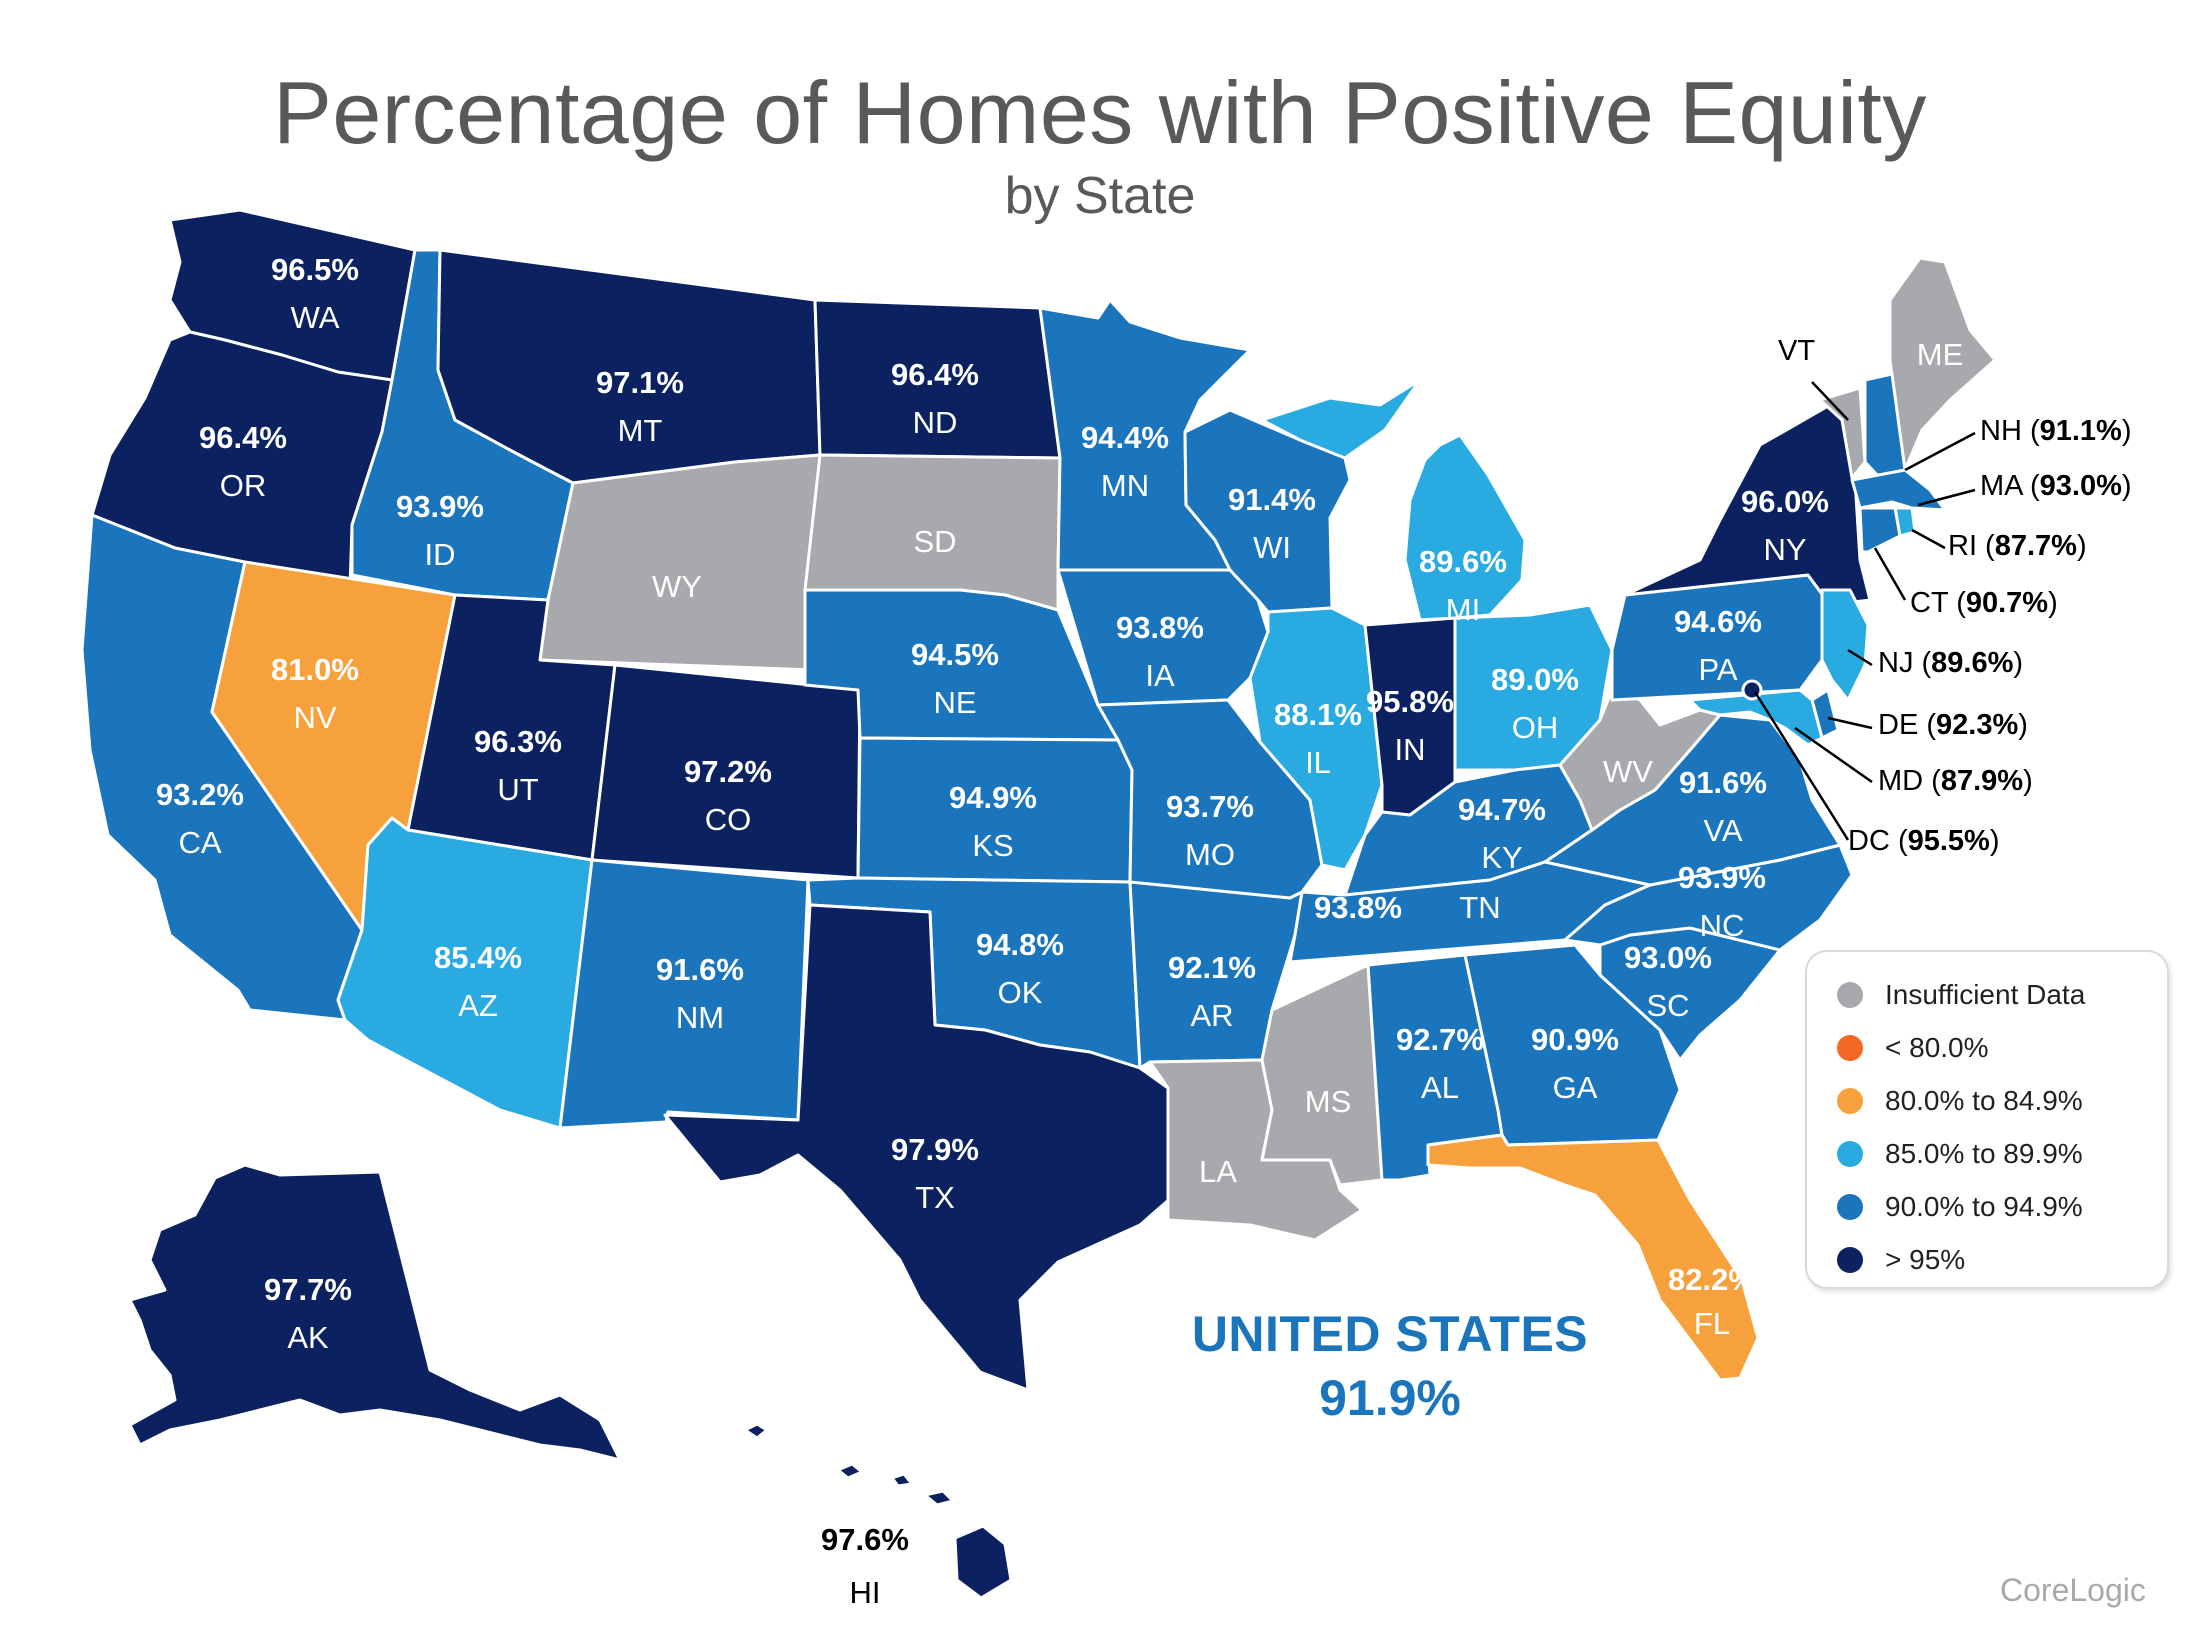 The image size is (2200, 1650). I want to click on callout-label-ma: MA (93.0%), so click(2056, 486).